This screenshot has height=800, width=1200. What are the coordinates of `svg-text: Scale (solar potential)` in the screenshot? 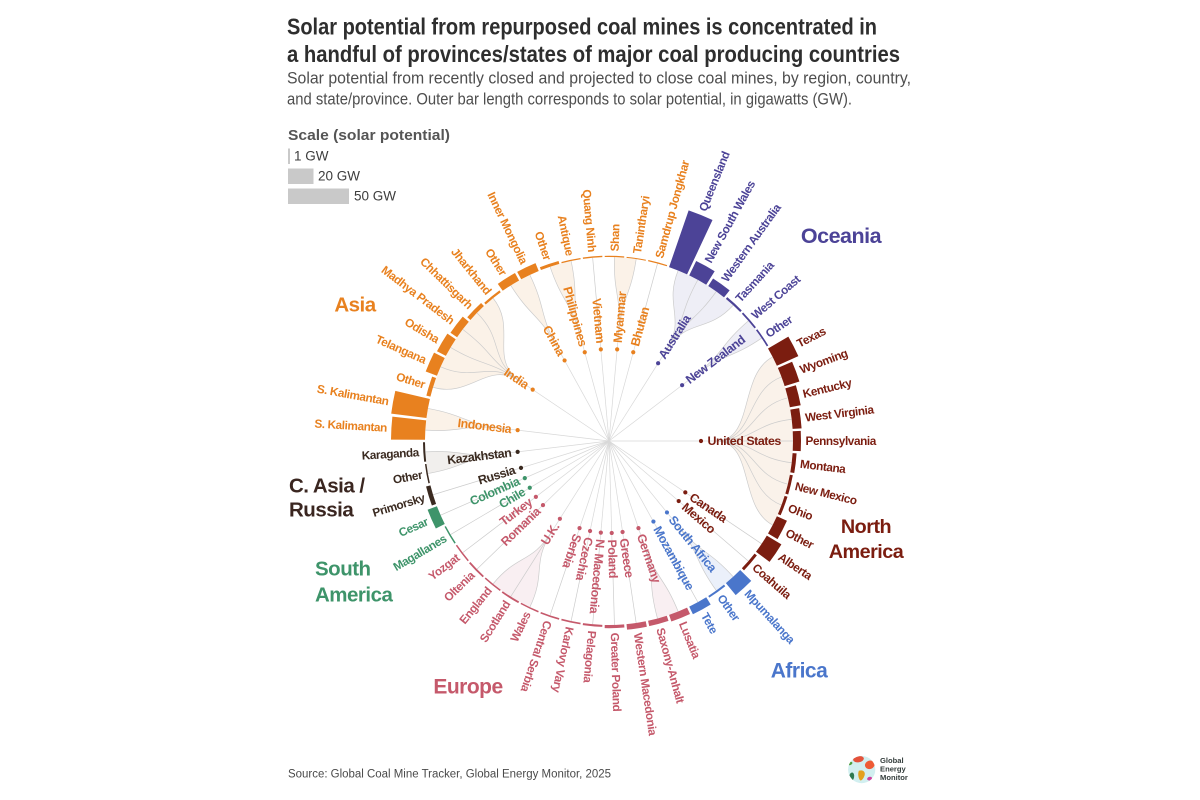 It's located at (369, 136).